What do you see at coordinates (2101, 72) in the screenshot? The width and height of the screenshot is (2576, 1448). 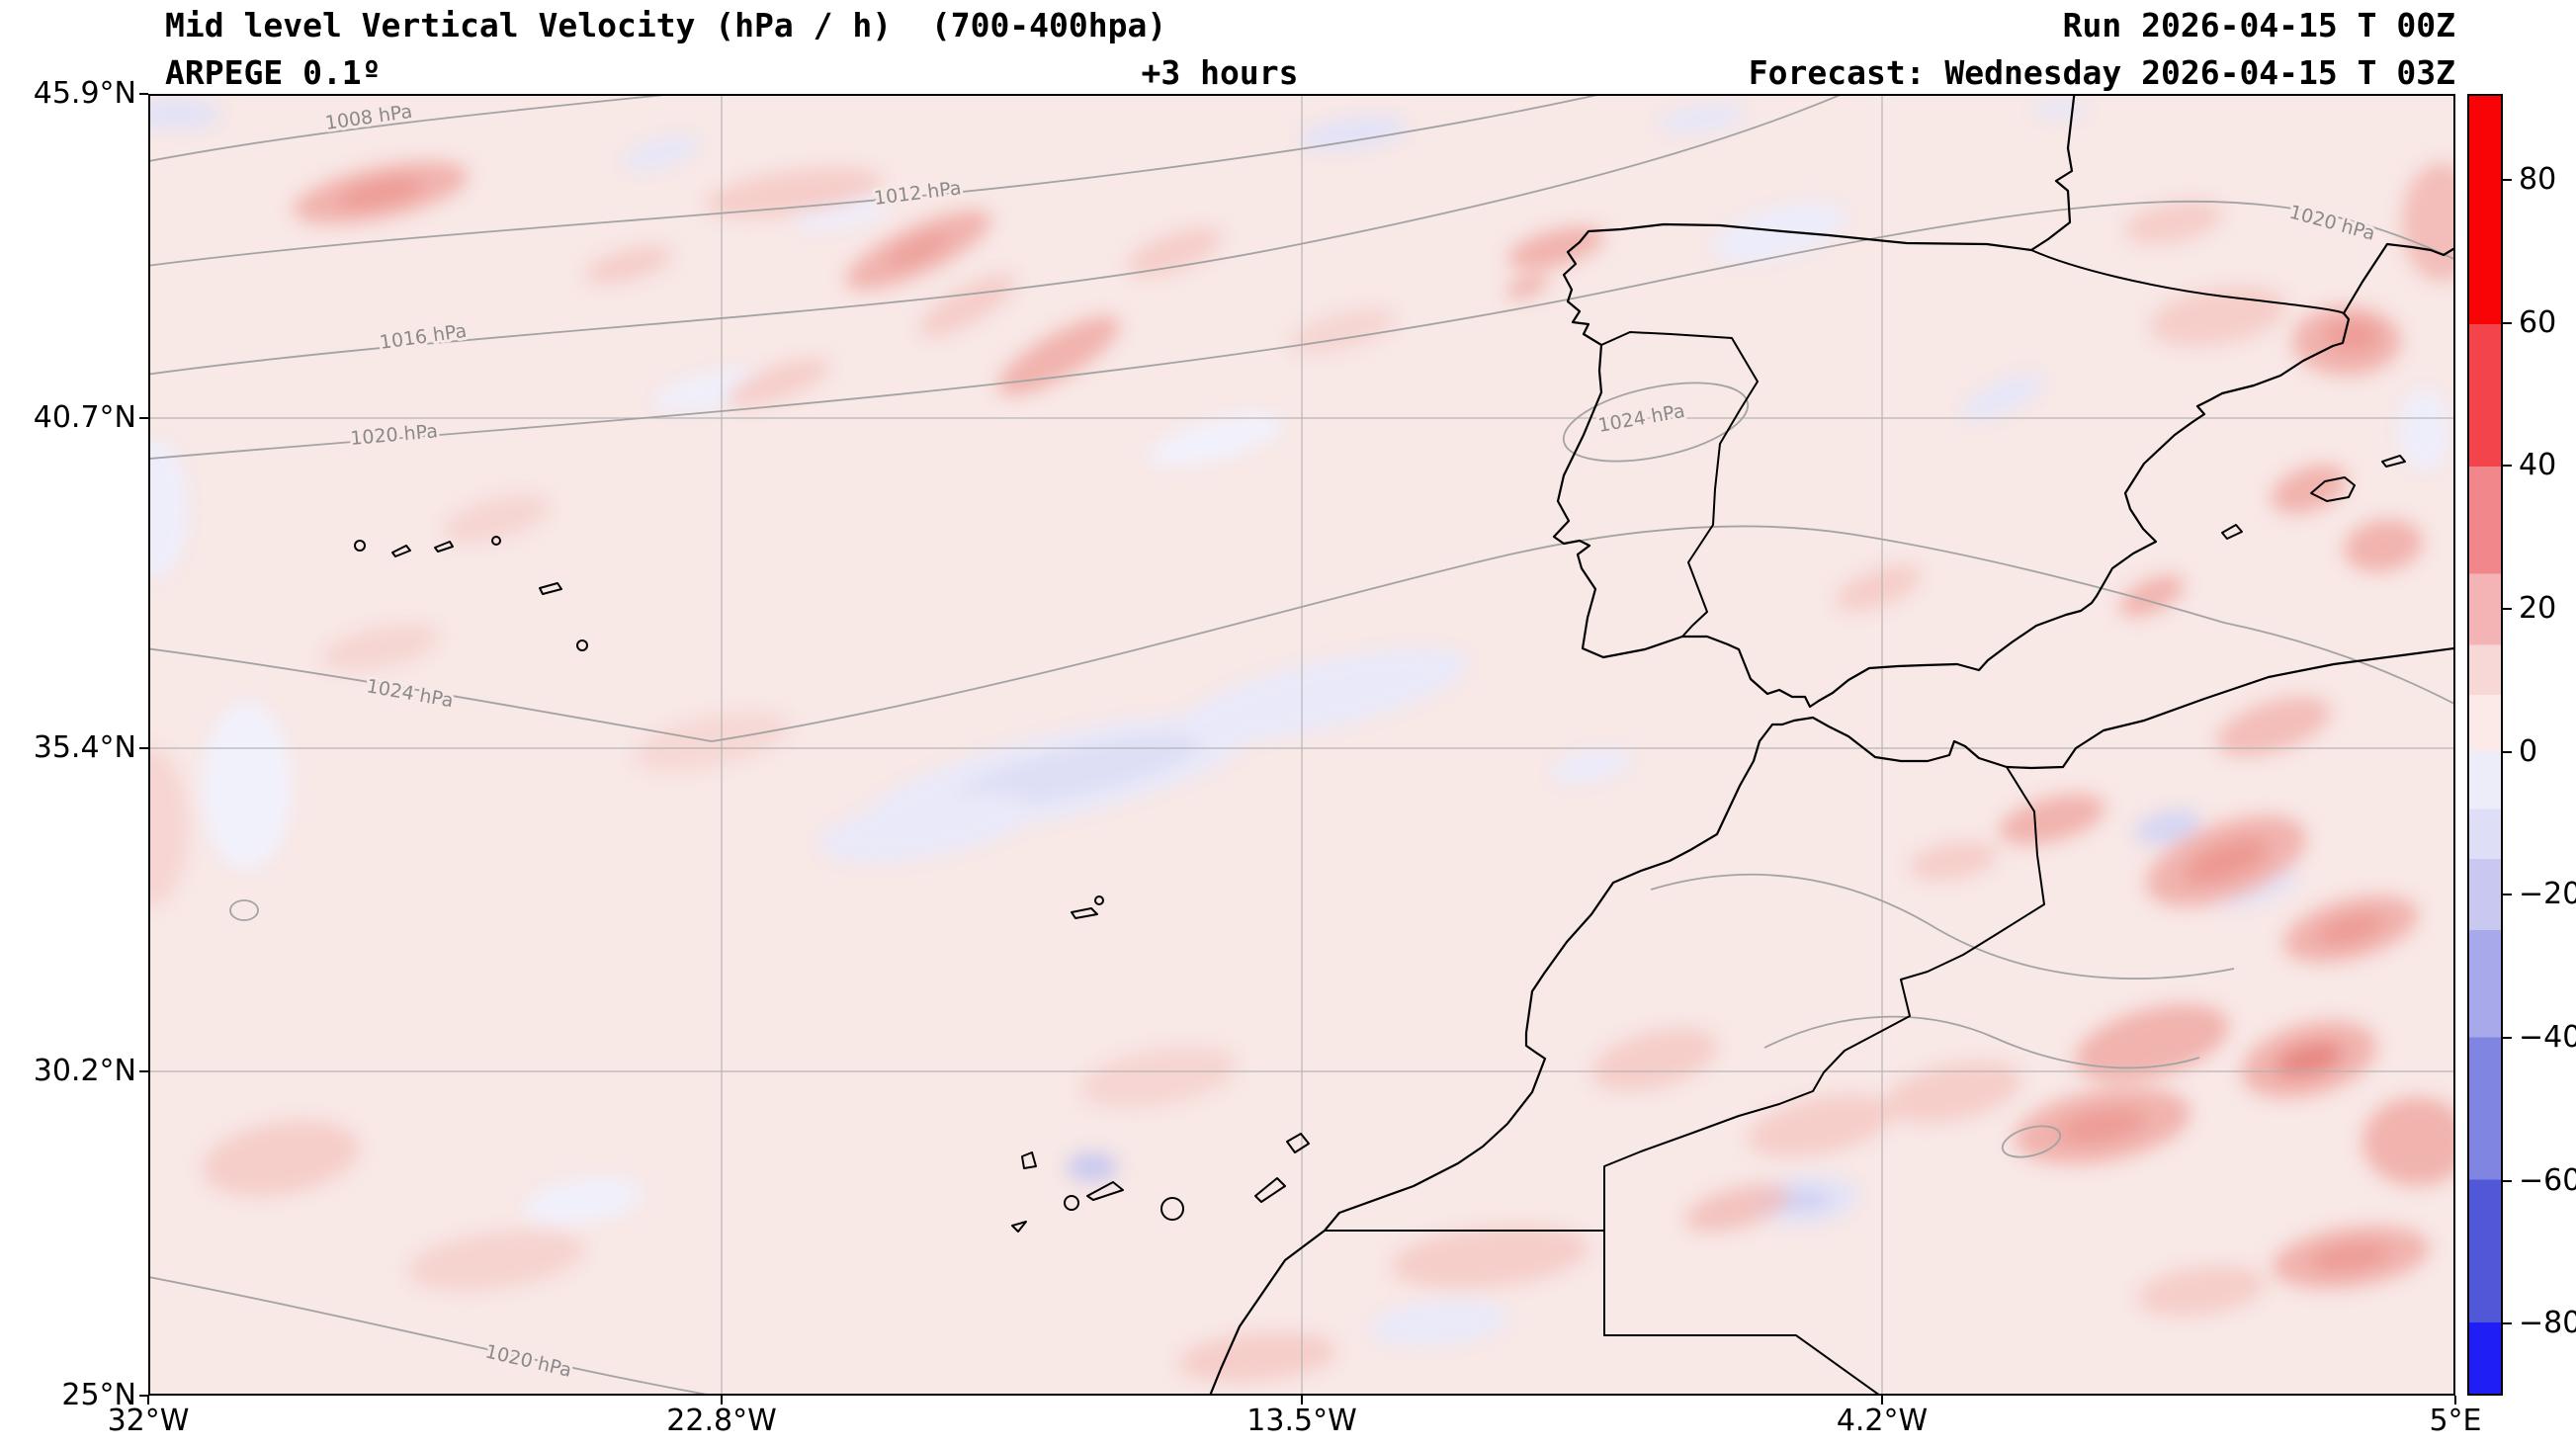 I see `forecast-label: Forecast: Wednesday 2026-04-15 T 03Z` at bounding box center [2101, 72].